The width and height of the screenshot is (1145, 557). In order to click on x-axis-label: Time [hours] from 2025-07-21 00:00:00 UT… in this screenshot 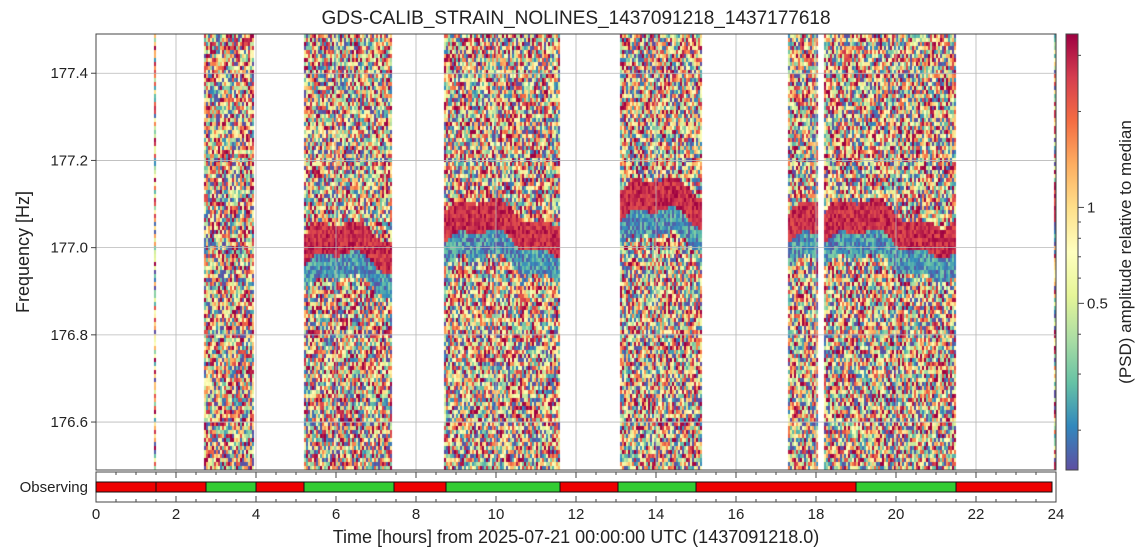, I will do `click(576, 537)`.